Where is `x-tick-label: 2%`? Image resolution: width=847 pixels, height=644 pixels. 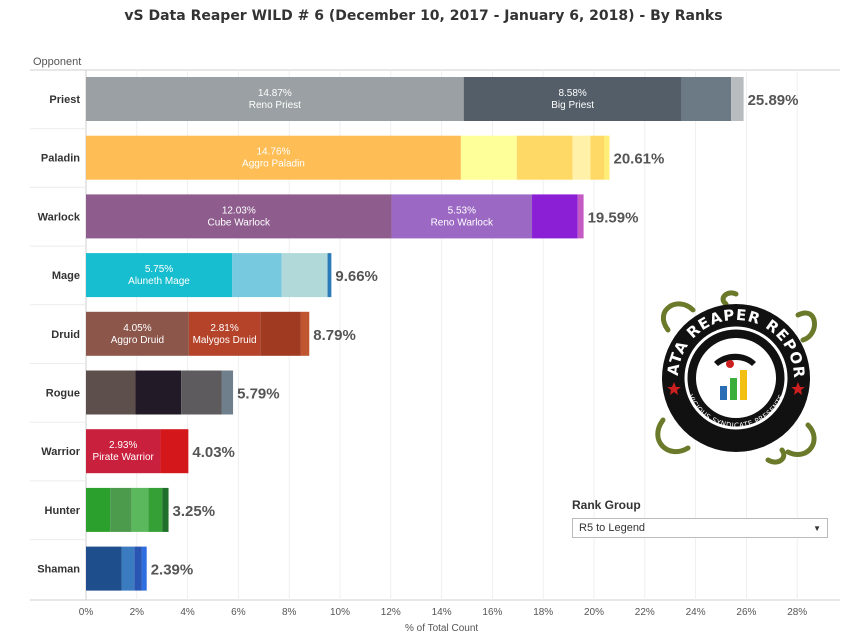 x-tick-label: 2% is located at coordinates (137, 612).